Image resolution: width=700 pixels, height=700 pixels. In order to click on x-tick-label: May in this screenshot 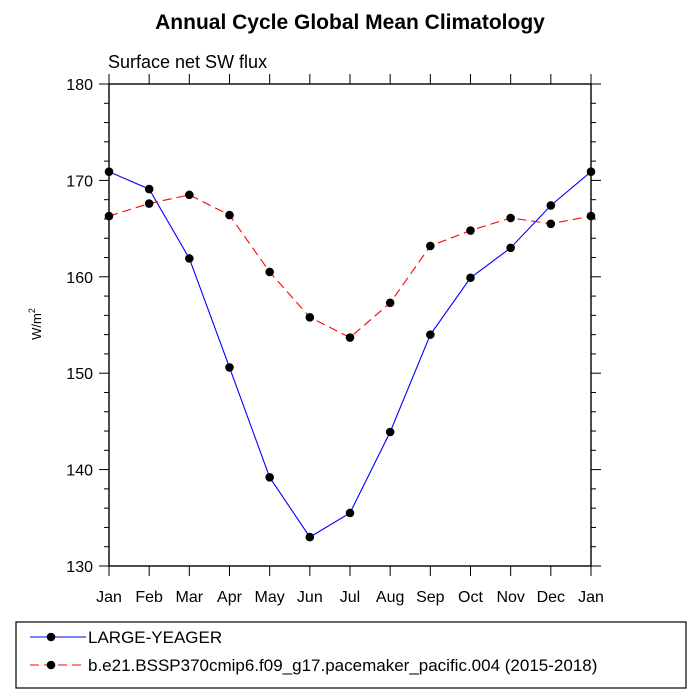, I will do `click(270, 597)`.